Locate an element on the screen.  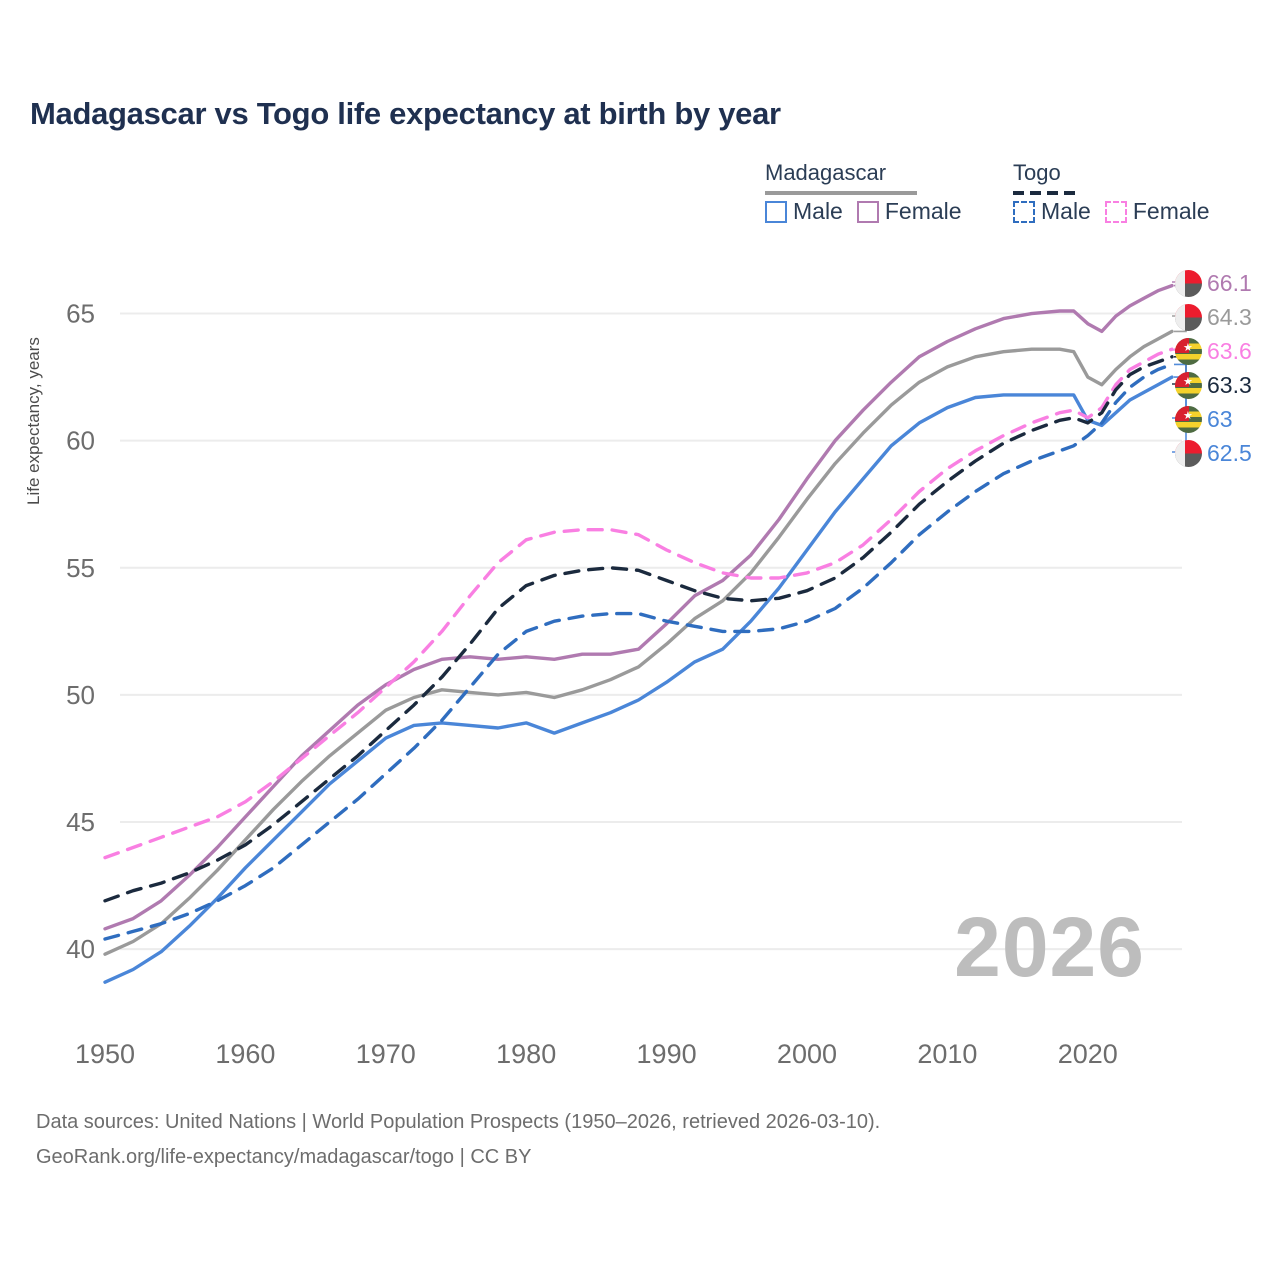
swatch-icon-madagascar-female is located at coordinates (867, 211).